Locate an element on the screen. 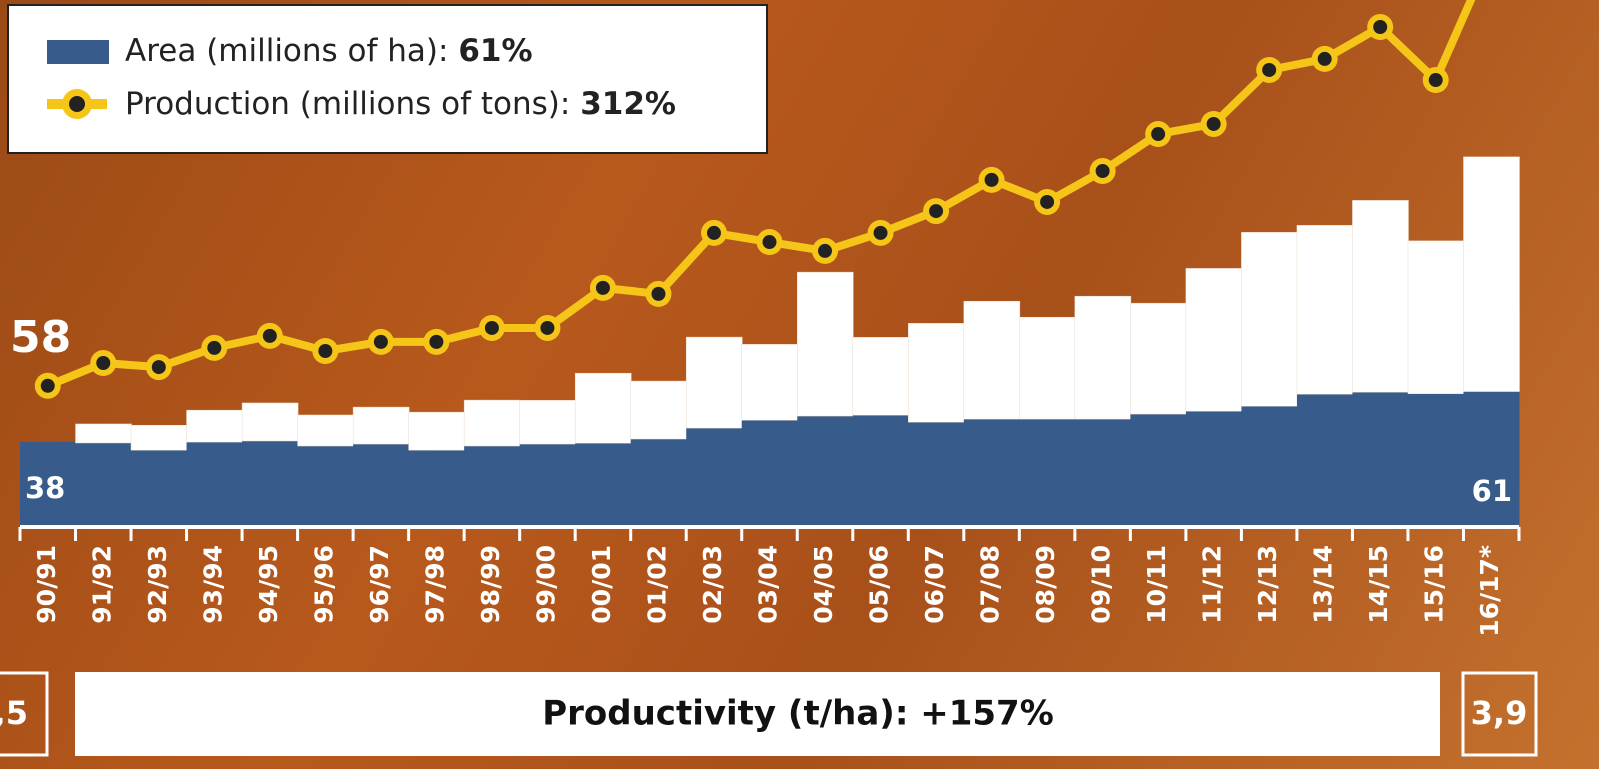 Image resolution: width=1599 pixels, height=769 pixels. x-tick-label: 12/13 is located at coordinates (1267, 584).